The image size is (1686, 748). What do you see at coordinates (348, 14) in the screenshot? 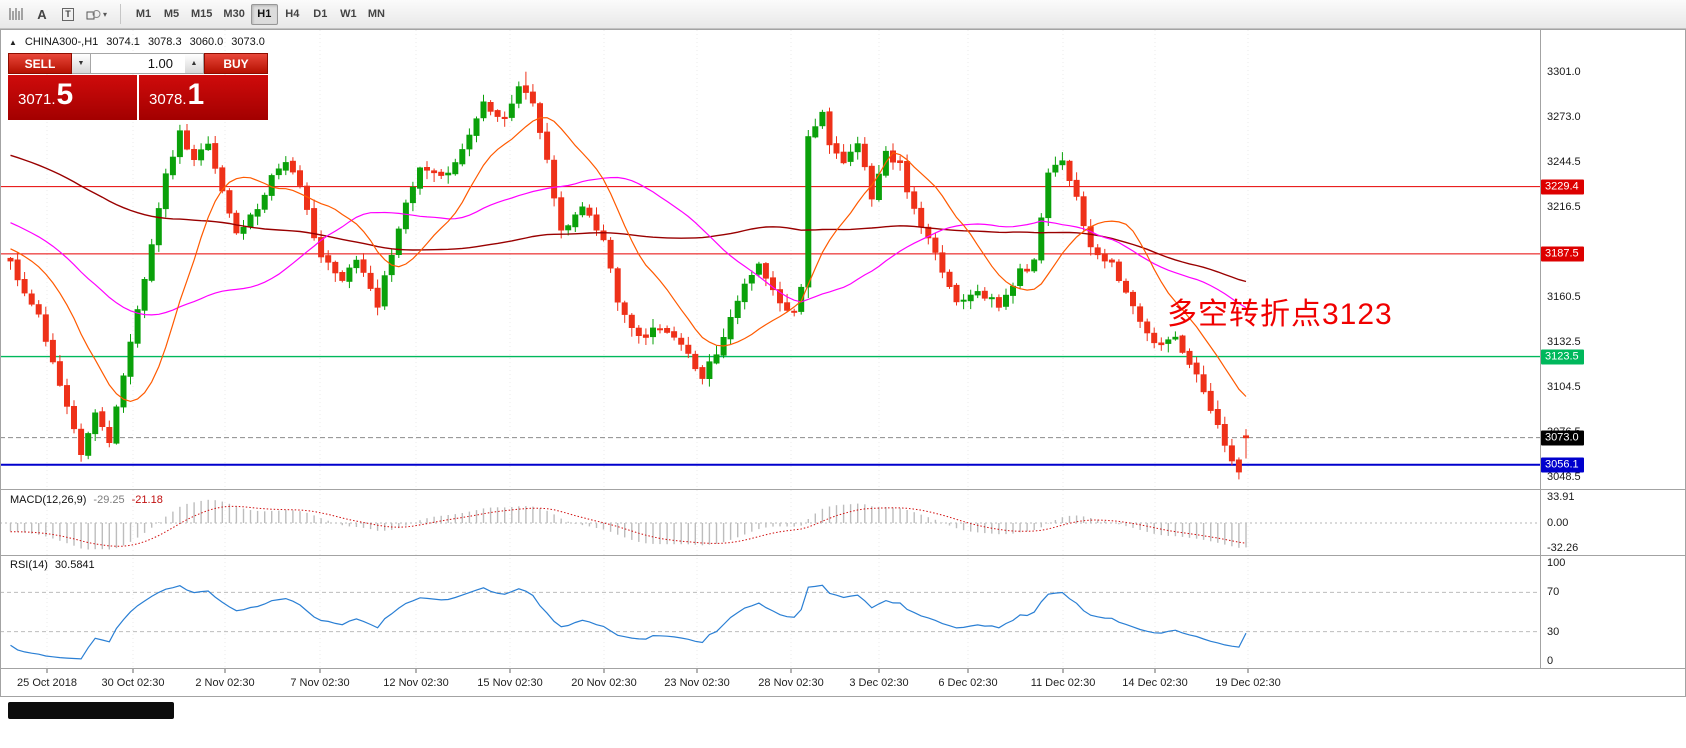
I see `timeframe-button-w1: W1` at bounding box center [348, 14].